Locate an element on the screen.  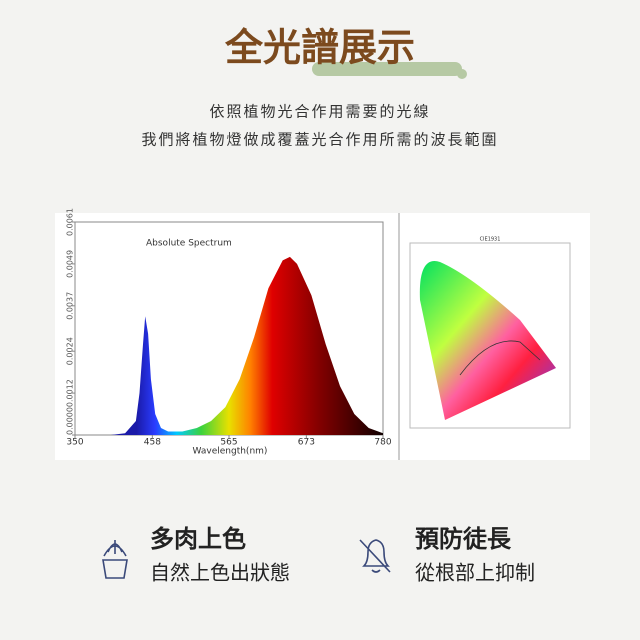
subtitle: 依照植物光合作用需要的光線 is located at coordinates (319, 112).